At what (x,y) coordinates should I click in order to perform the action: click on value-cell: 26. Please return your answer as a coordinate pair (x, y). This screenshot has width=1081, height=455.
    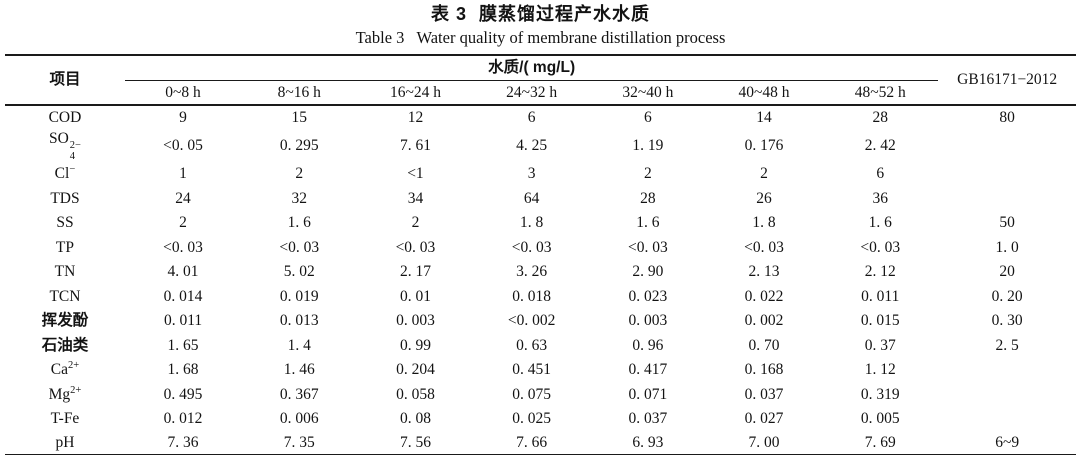
    Looking at the image, I should click on (764, 198).